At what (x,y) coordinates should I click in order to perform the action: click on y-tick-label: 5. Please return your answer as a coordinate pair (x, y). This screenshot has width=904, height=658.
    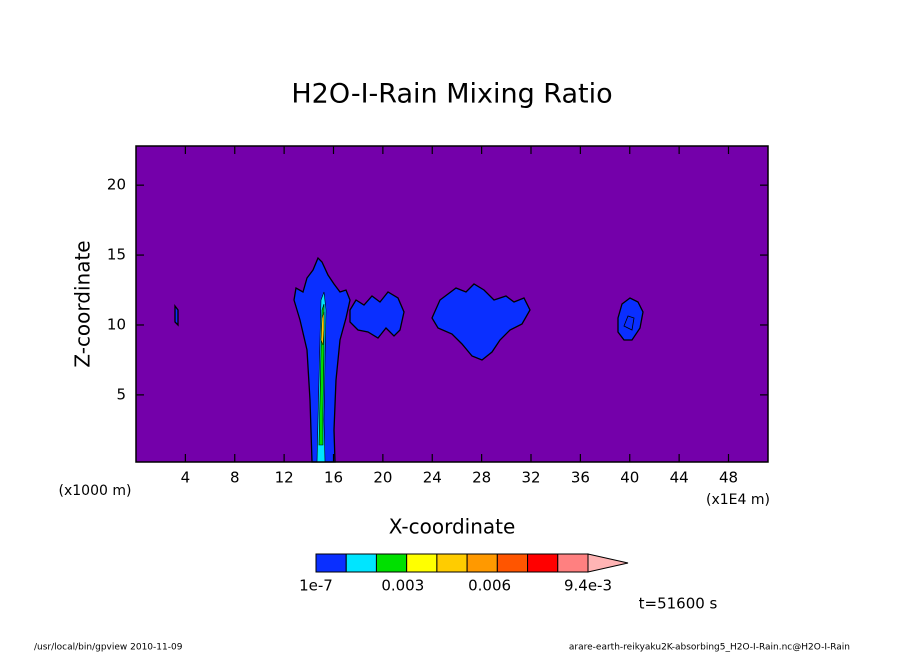
    Looking at the image, I should click on (121, 394).